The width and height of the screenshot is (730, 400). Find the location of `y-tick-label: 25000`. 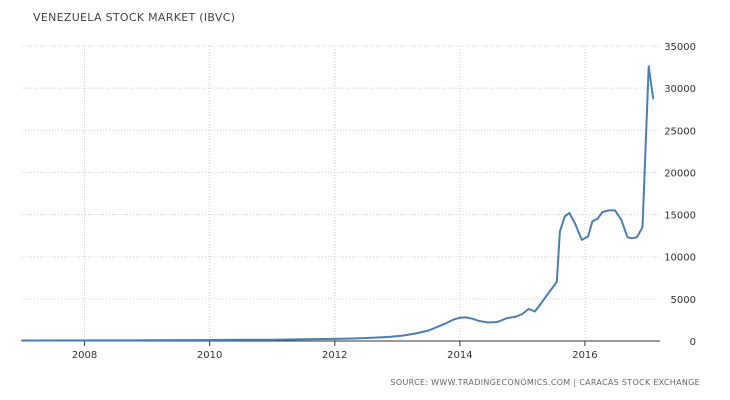

y-tick-label: 25000 is located at coordinates (680, 131).